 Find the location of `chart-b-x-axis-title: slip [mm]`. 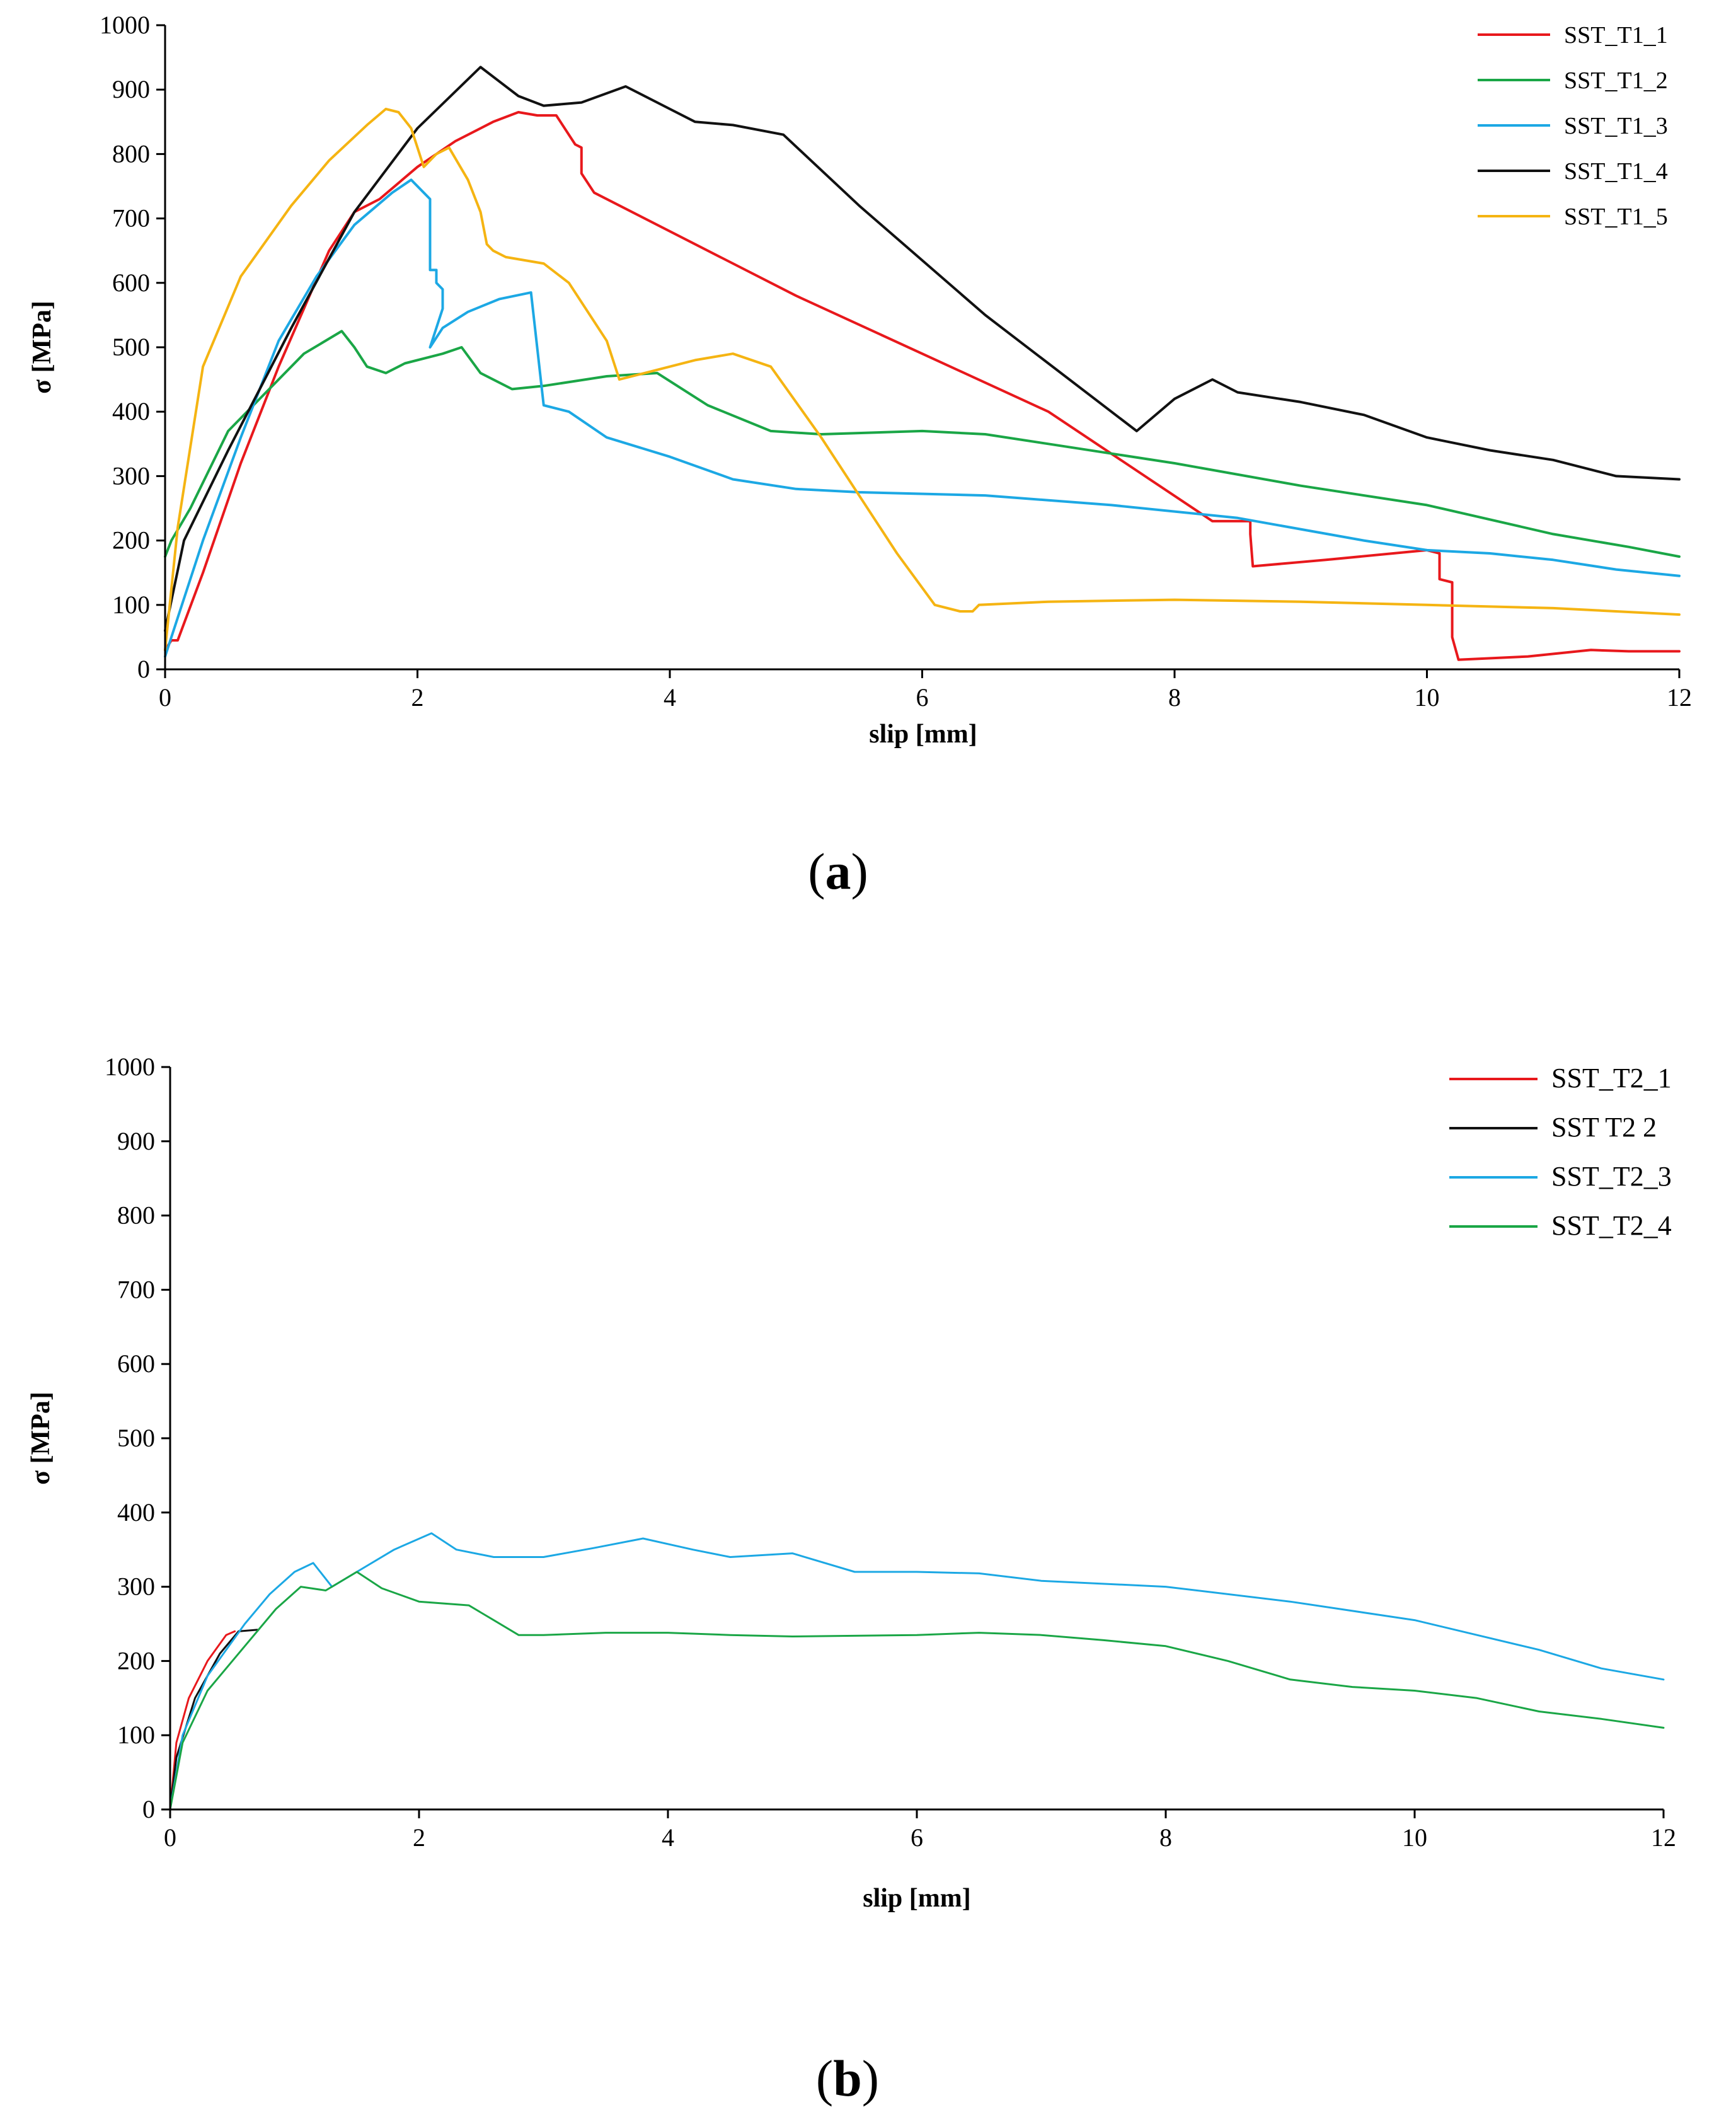

chart-b-x-axis-title: slip [mm] is located at coordinates (917, 1899).